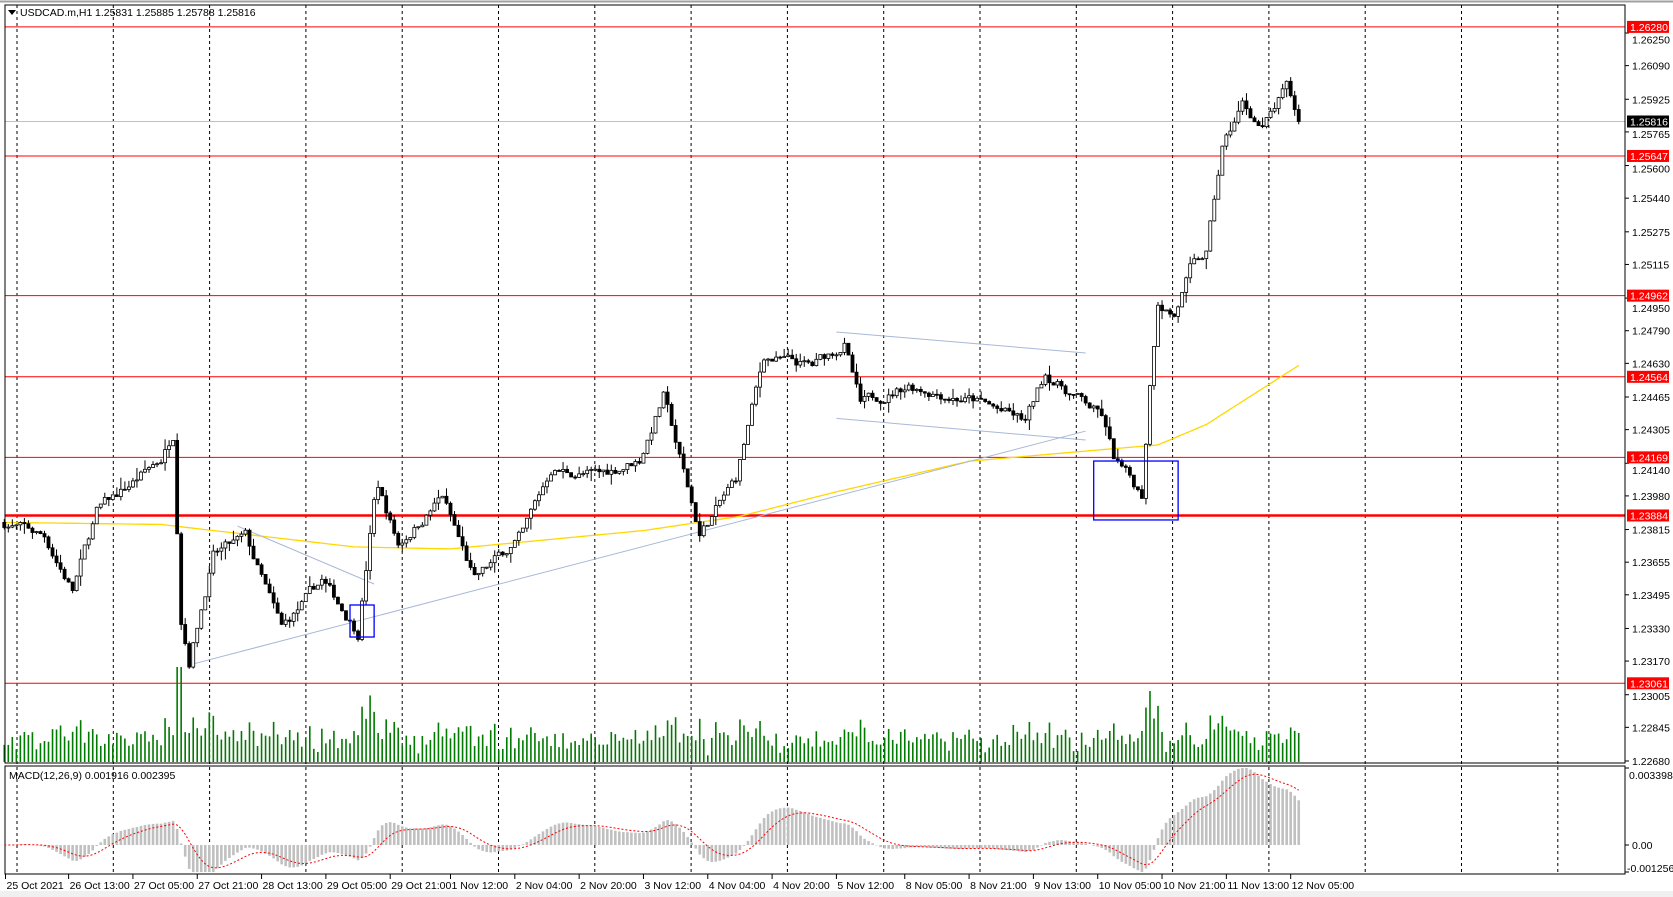  I want to click on time-tick-label: 5 Nov 12:00, so click(865, 886).